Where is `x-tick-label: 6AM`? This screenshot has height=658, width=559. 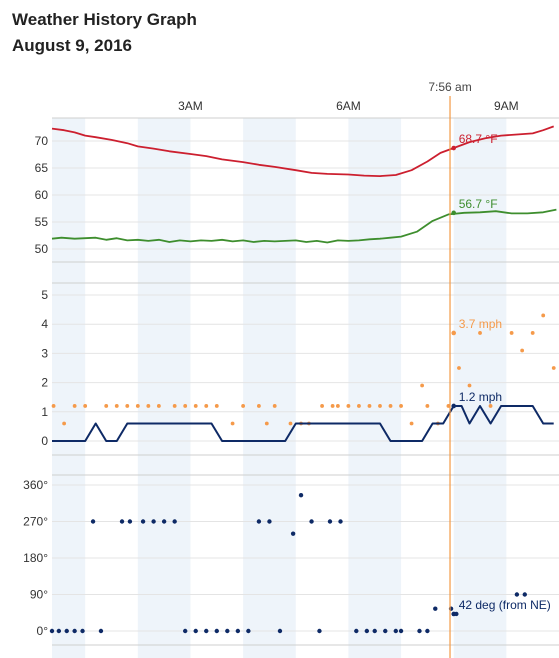 x-tick-label: 6AM is located at coordinates (348, 106).